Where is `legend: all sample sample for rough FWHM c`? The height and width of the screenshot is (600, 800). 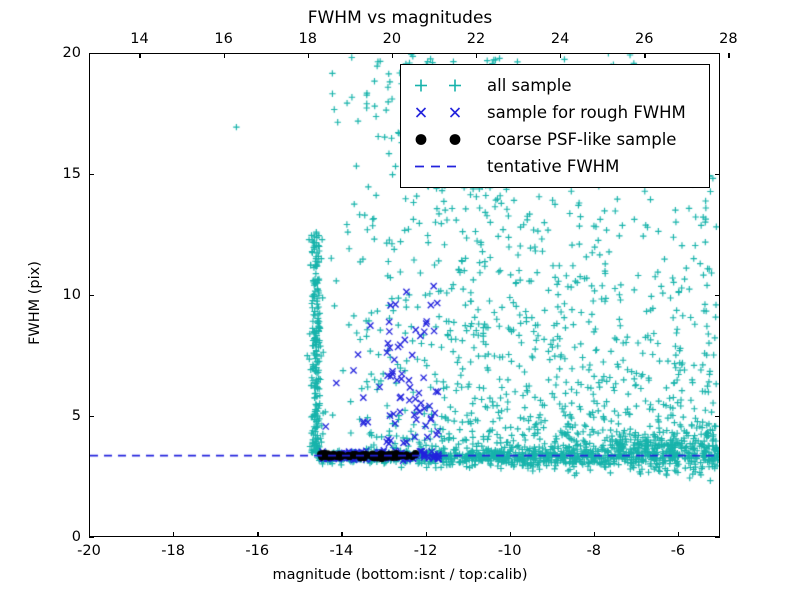 legend: all sample sample for rough FWHM c is located at coordinates (555, 126).